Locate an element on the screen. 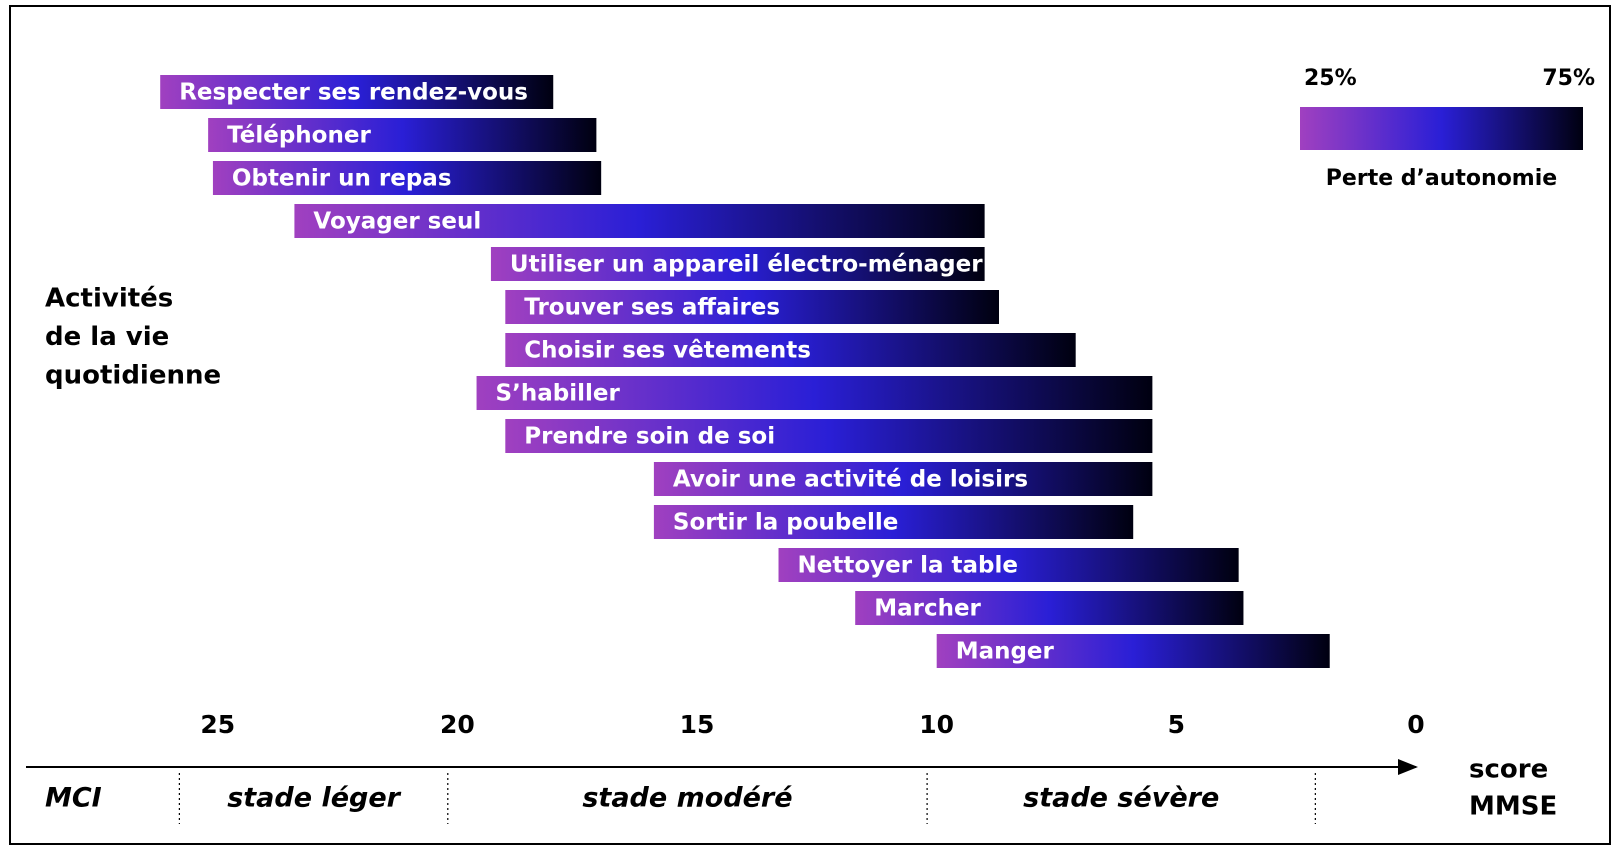  bar-label: Téléphoner is located at coordinates (299, 136).